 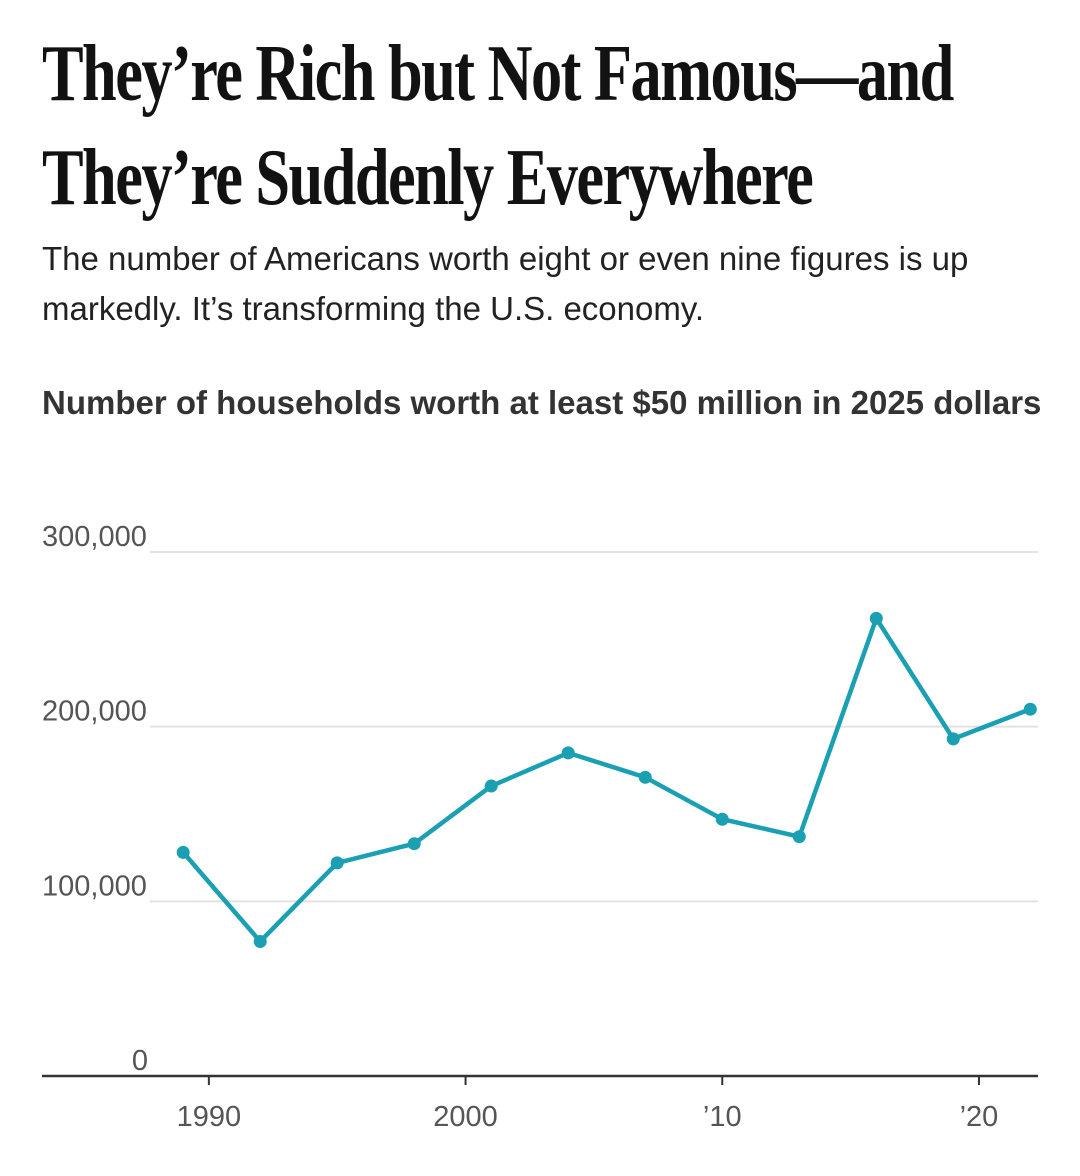 I want to click on x-tick-label-0: 1990, so click(x=209, y=1117).